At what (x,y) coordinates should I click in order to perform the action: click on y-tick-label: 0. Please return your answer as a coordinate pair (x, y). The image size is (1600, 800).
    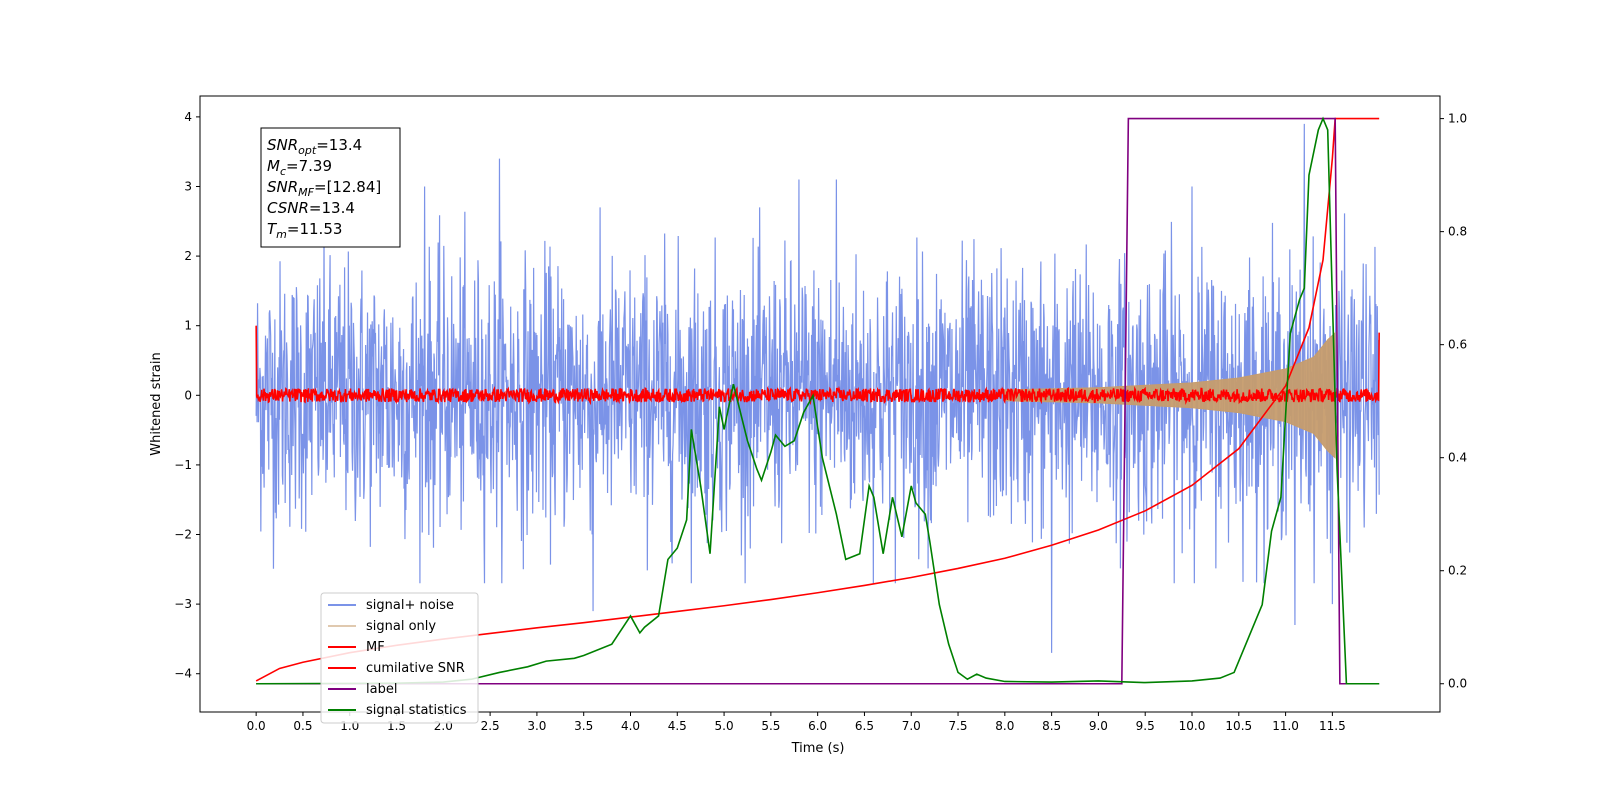
    Looking at the image, I should click on (188, 395).